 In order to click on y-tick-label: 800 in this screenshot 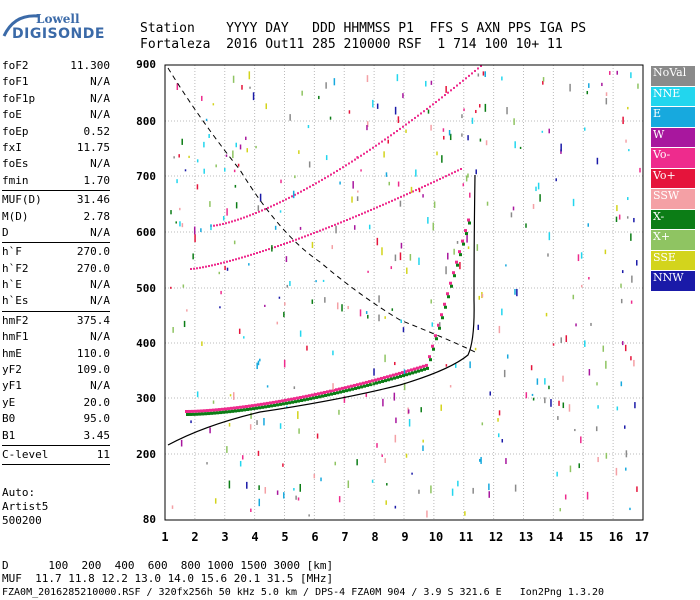, I will do `click(146, 121)`.